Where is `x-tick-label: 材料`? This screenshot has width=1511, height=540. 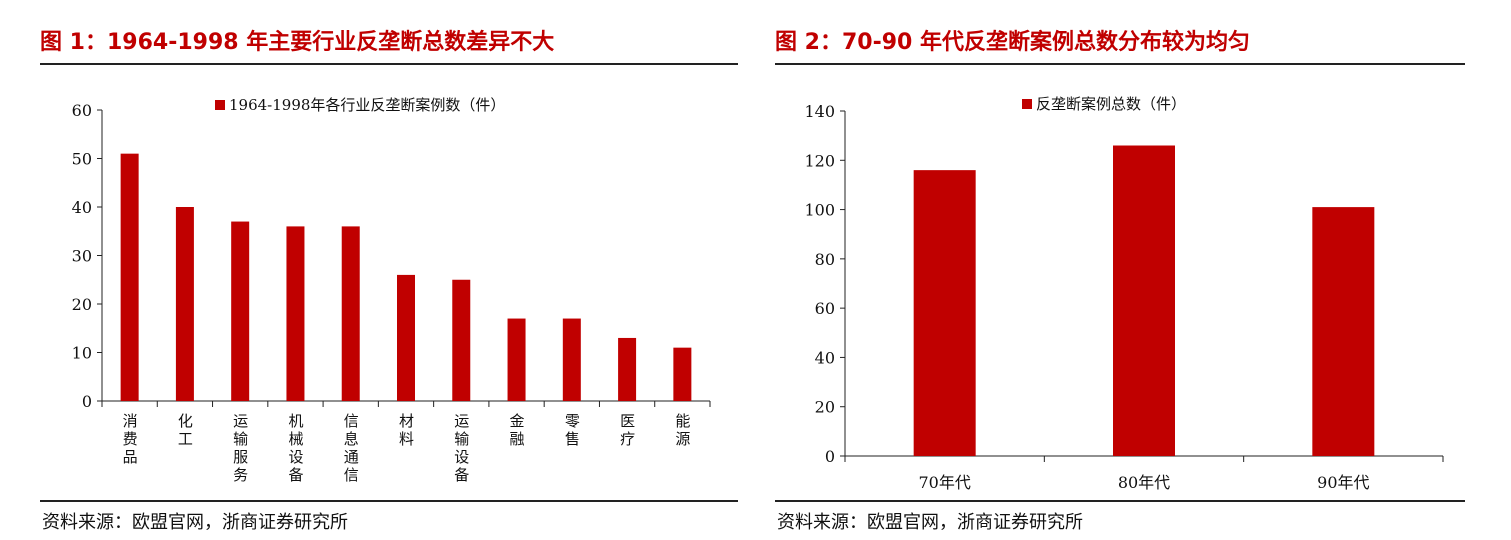
x-tick-label: 材料 is located at coordinates (406, 431).